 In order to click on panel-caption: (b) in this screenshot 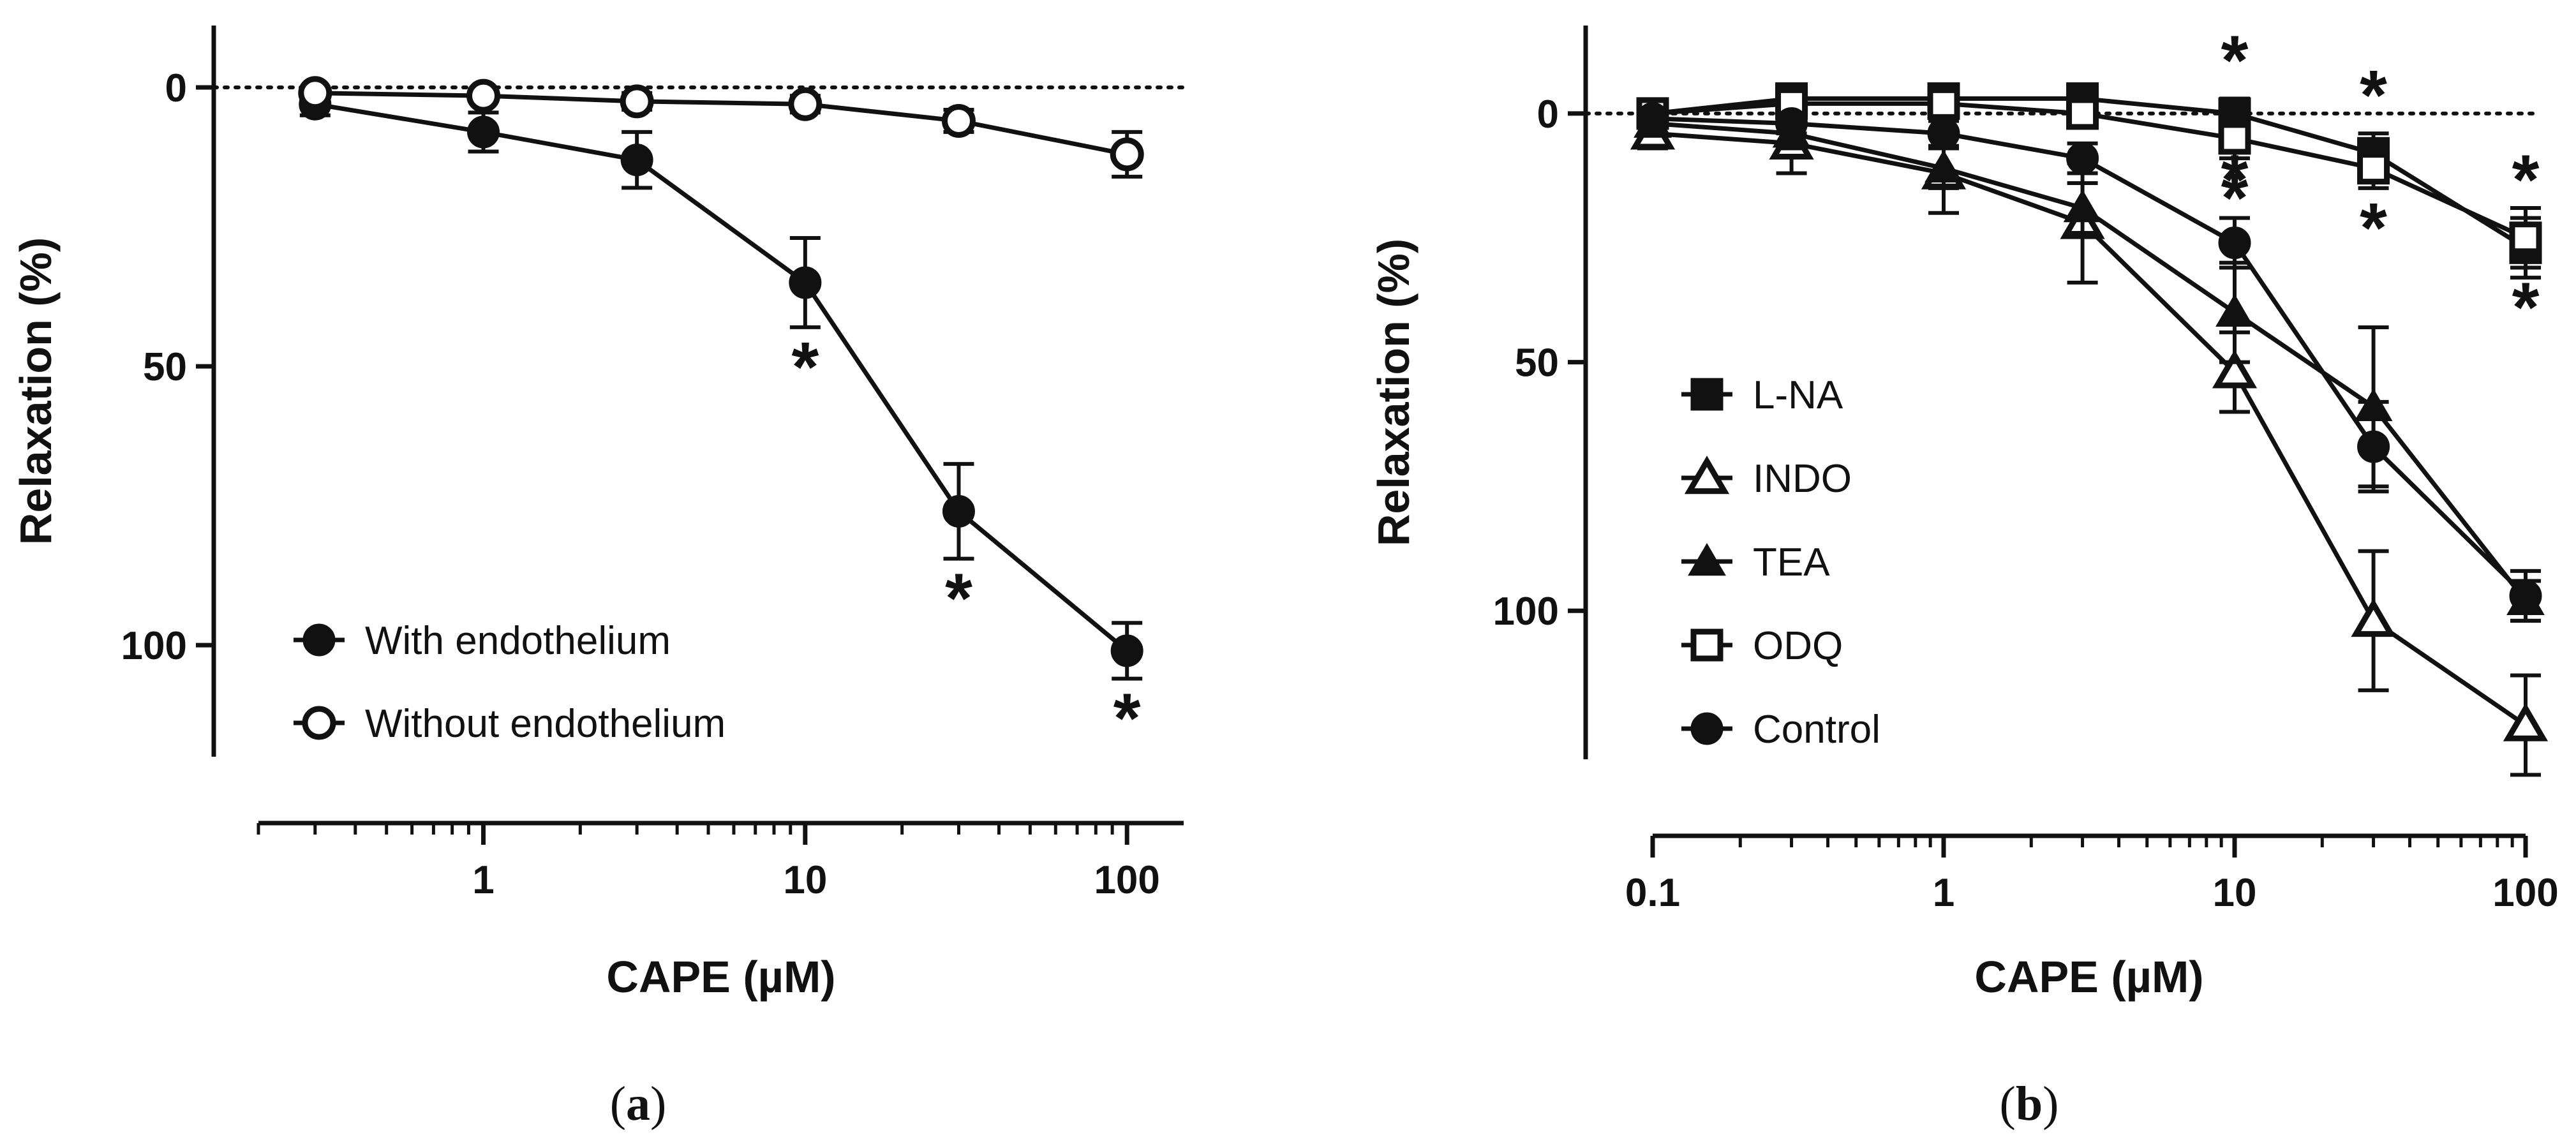, I will do `click(2029, 1104)`.